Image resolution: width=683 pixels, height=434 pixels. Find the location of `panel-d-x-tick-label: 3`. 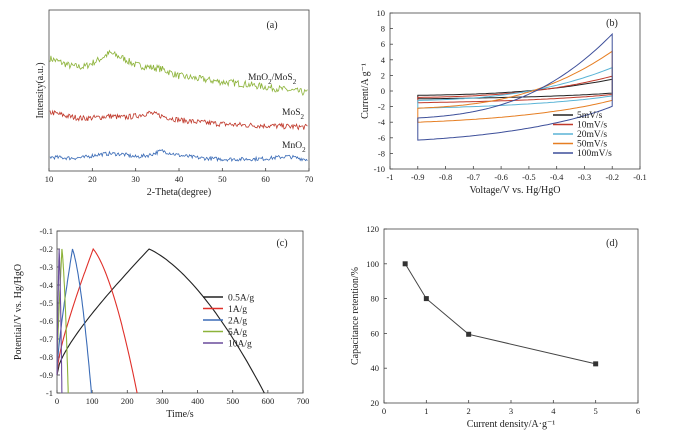

panel-d-x-tick-label: 3 is located at coordinates (511, 411).